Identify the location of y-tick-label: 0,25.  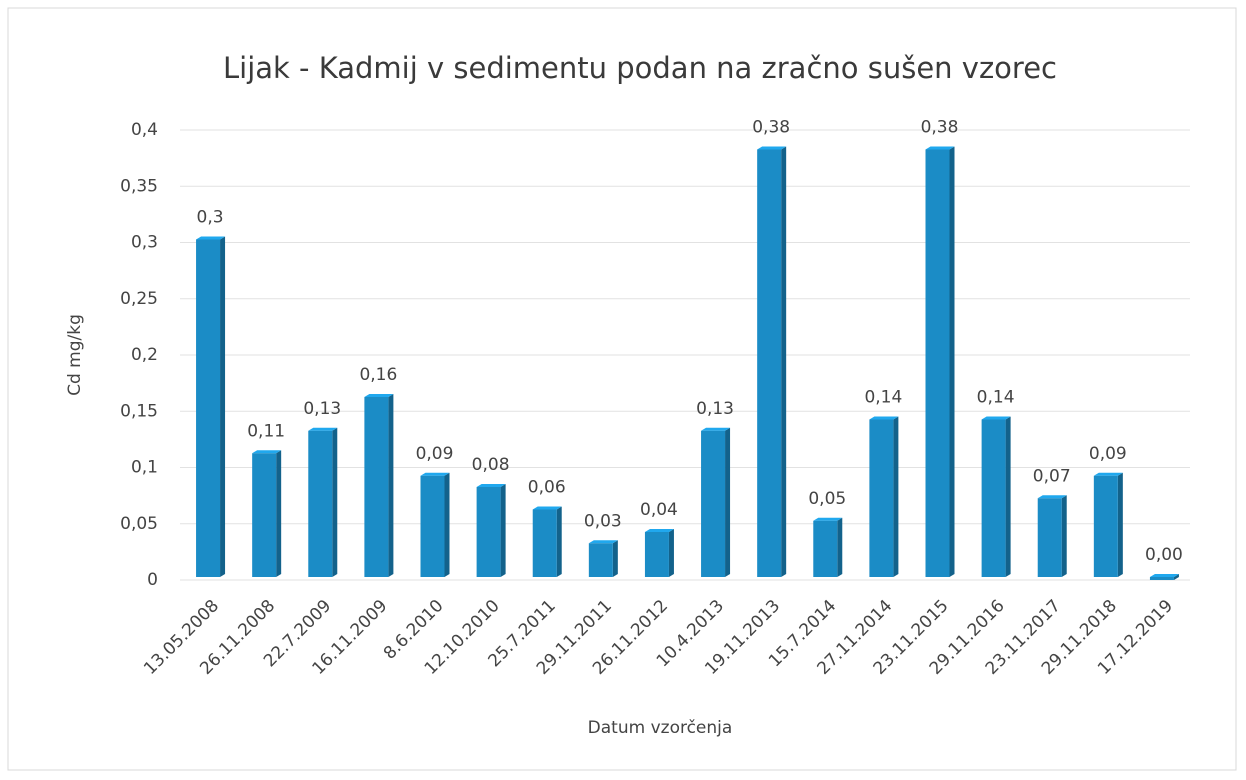
(139, 299).